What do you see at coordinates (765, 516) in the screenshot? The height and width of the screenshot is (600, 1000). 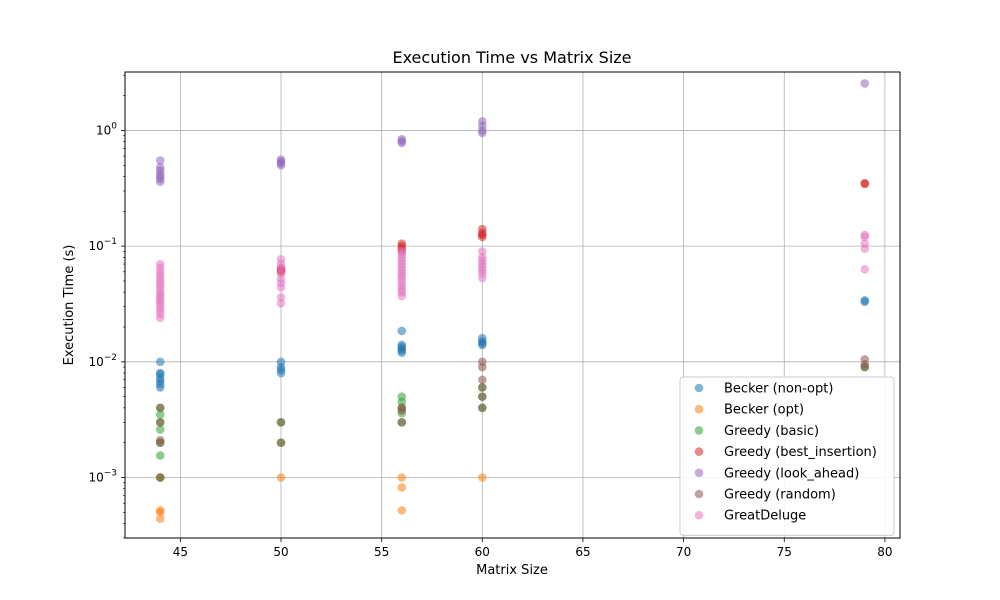 I see `legend-label: GreatDeluge` at bounding box center [765, 516].